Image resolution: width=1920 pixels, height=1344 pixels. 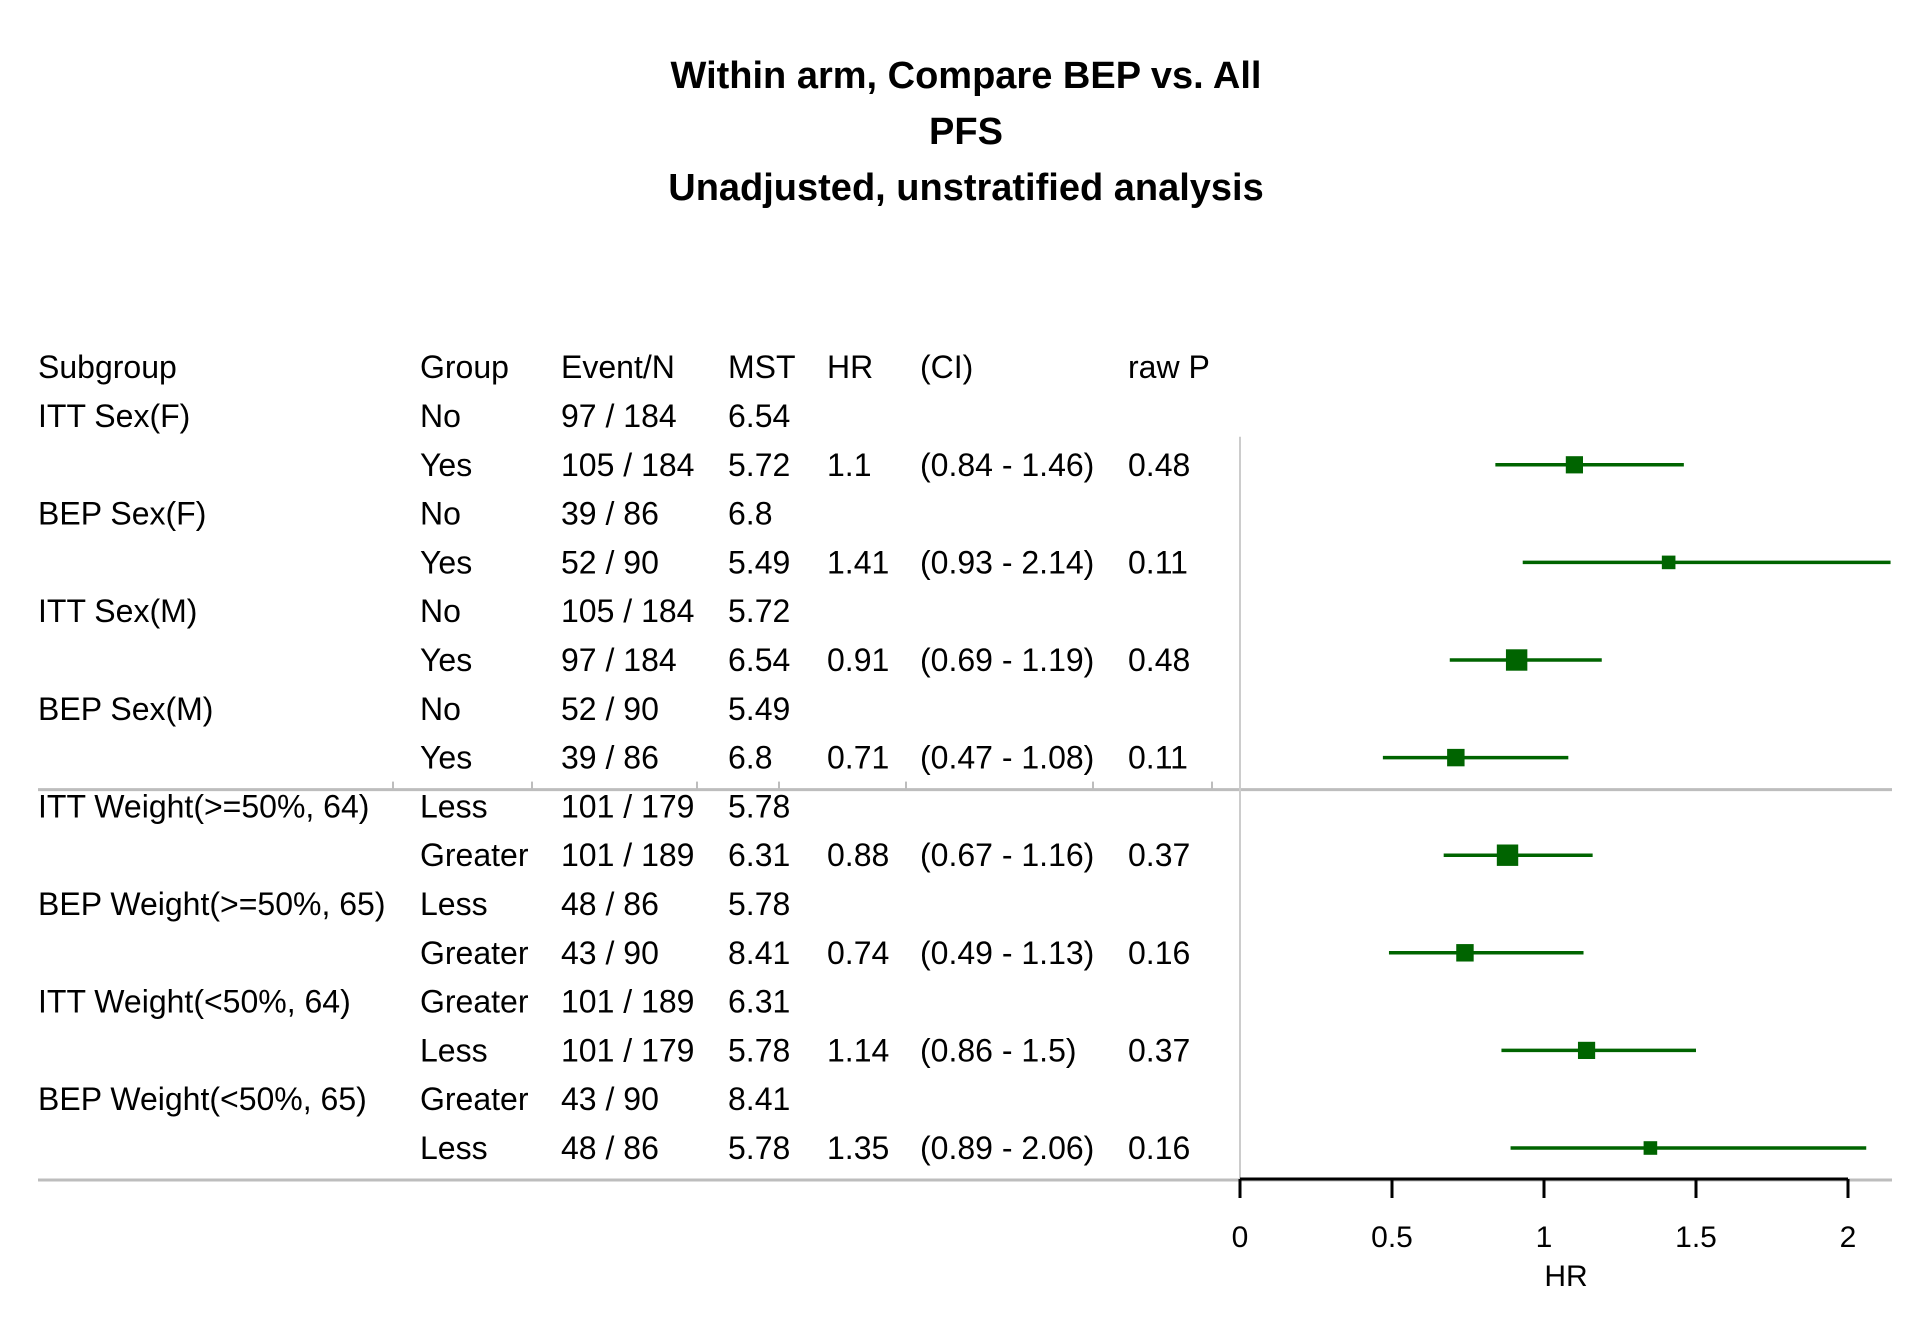 What do you see at coordinates (858, 1148) in the screenshot?
I see `hr-cell: 1.35` at bounding box center [858, 1148].